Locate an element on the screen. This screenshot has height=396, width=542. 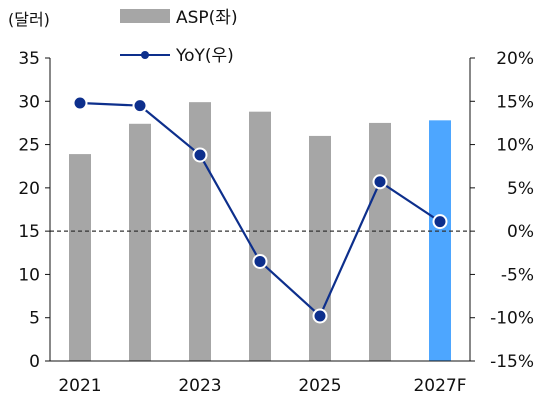
legend-swatch-bar is located at coordinates (145, 16).